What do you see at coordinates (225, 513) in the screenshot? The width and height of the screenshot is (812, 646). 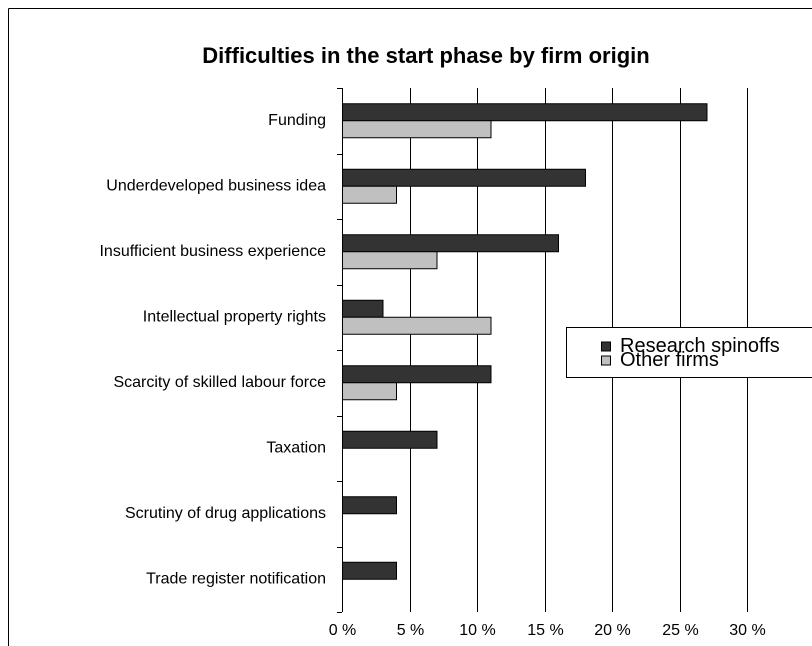 I see `y-tick-label: Scrutiny of drug applications` at bounding box center [225, 513].